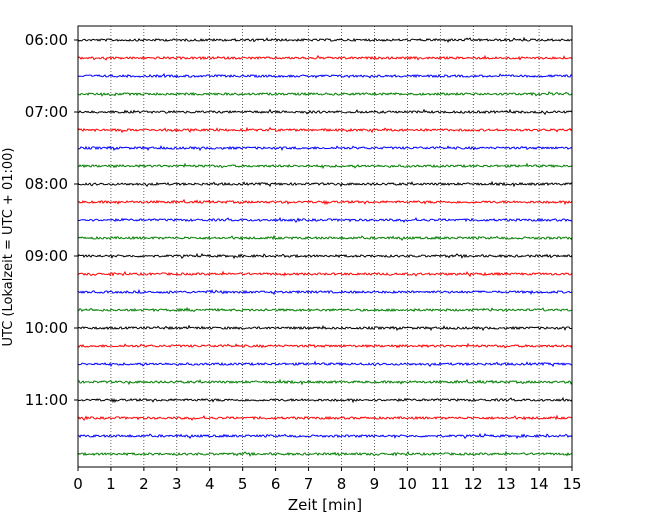 The width and height of the screenshot is (650, 520). I want to click on y-tick-label: 09:00, so click(46, 256).